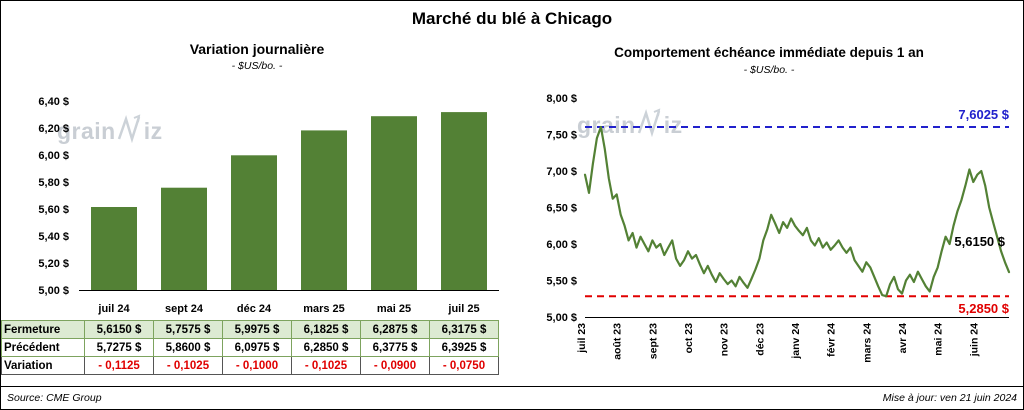  What do you see at coordinates (903, 338) in the screenshot?
I see `month-label: avr 24` at bounding box center [903, 338].